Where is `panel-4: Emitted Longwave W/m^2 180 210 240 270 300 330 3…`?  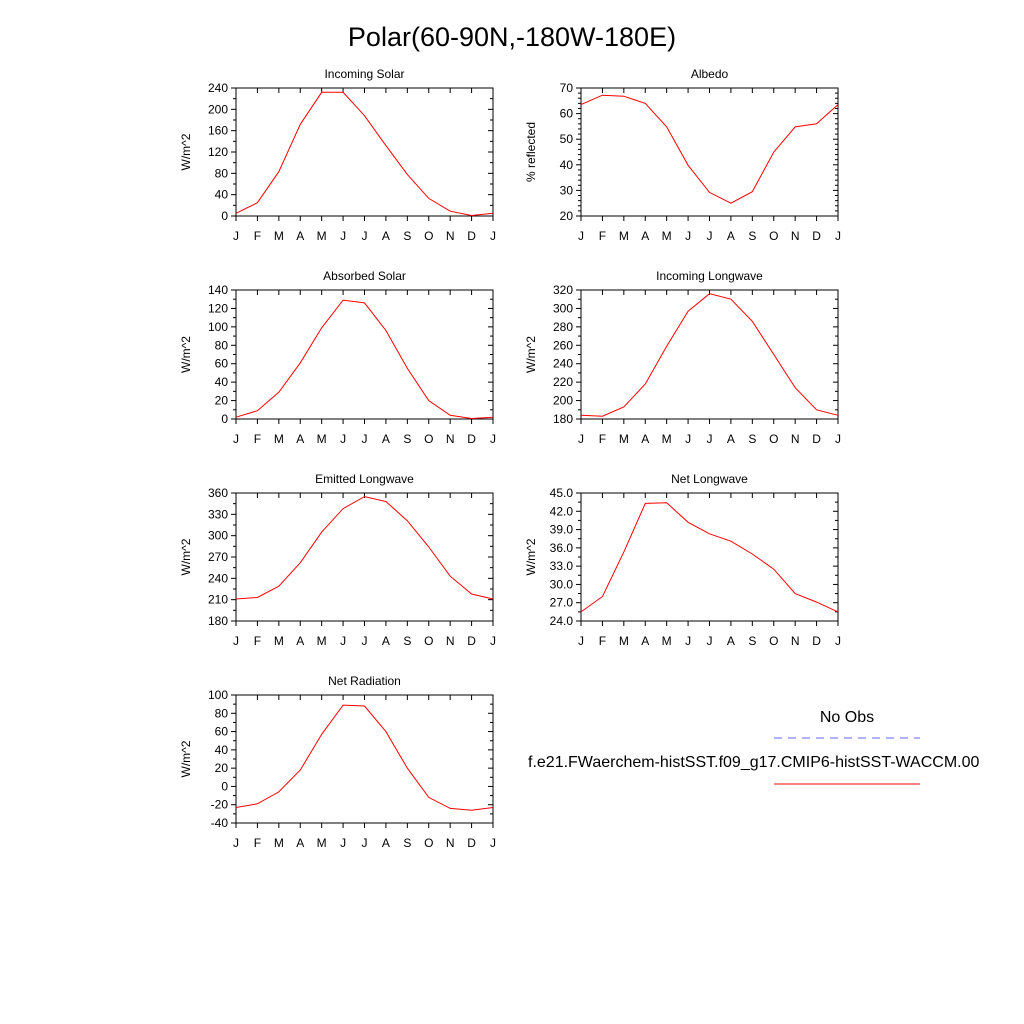 panel-4: Emitted Longwave W/m^2 180 210 240 270 300 330 3… is located at coordinates (337, 560).